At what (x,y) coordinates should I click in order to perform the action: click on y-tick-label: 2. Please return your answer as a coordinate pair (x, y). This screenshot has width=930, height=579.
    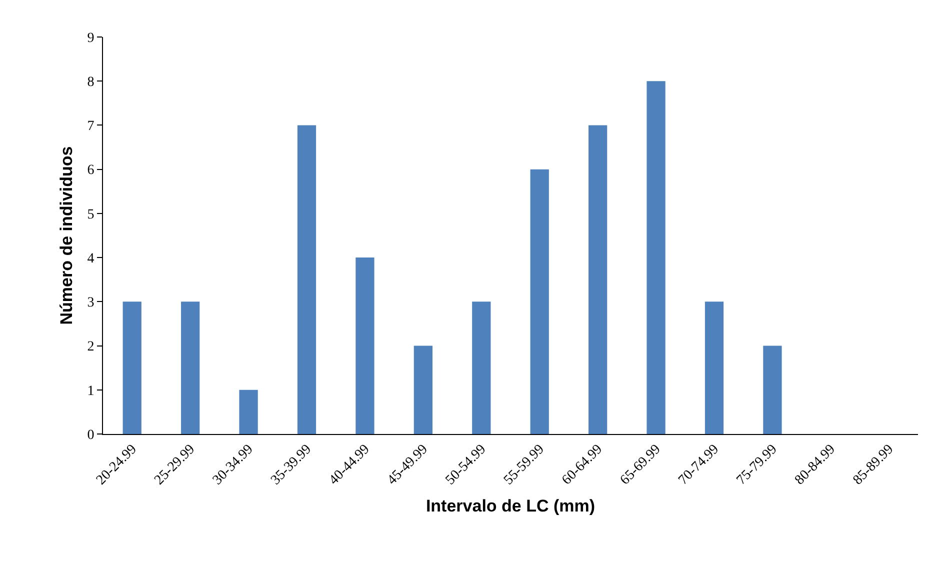
    Looking at the image, I should click on (90, 347).